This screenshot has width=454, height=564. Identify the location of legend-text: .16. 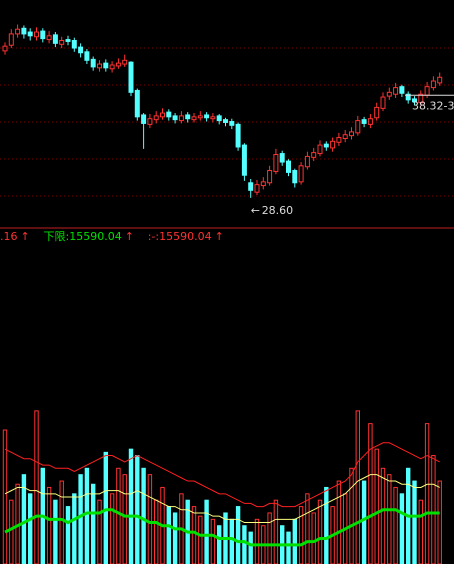
(9, 236).